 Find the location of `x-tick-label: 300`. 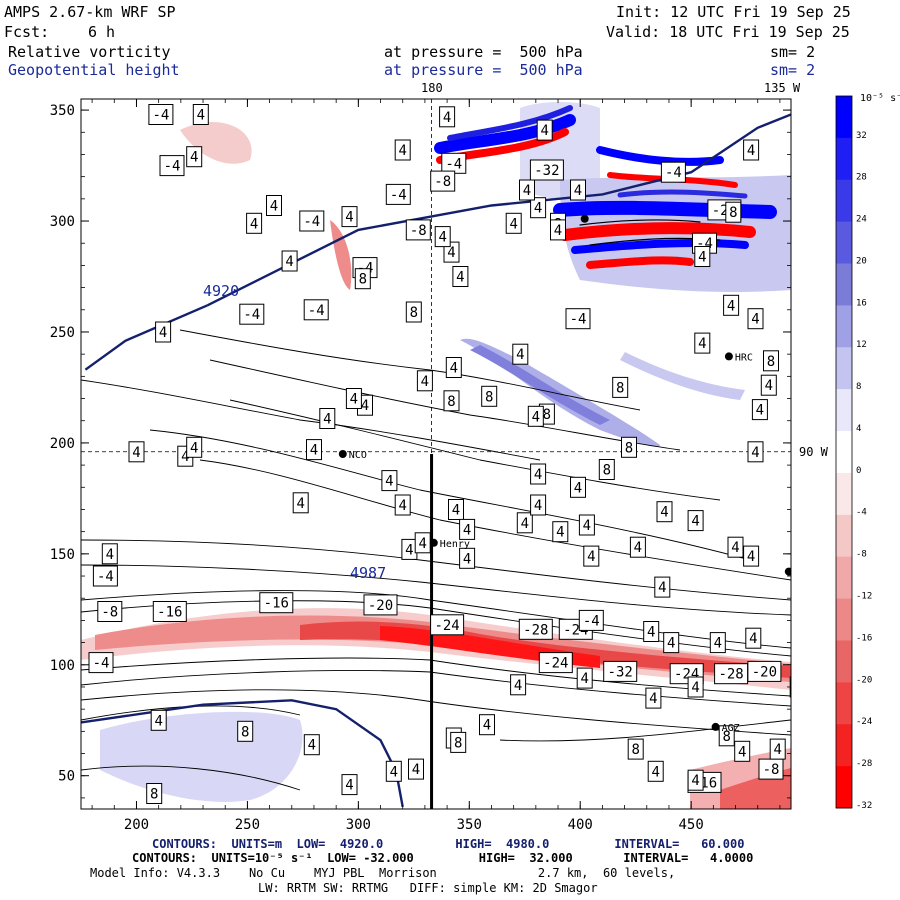

x-tick-label: 300 is located at coordinates (358, 825).